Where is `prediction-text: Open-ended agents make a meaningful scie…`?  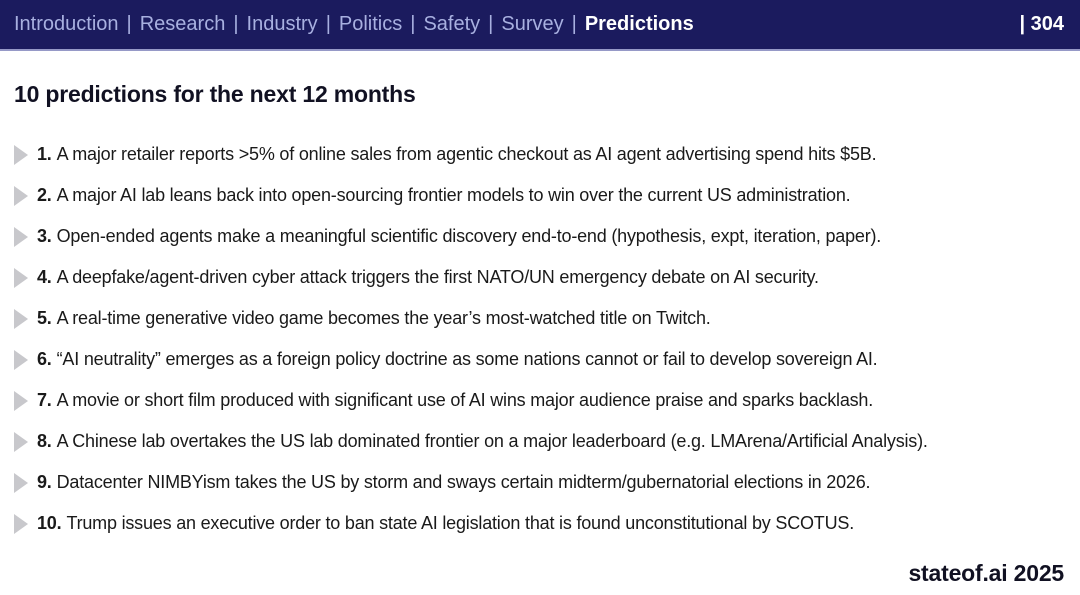 prediction-text: Open-ended agents make a meaningful scie… is located at coordinates (469, 236).